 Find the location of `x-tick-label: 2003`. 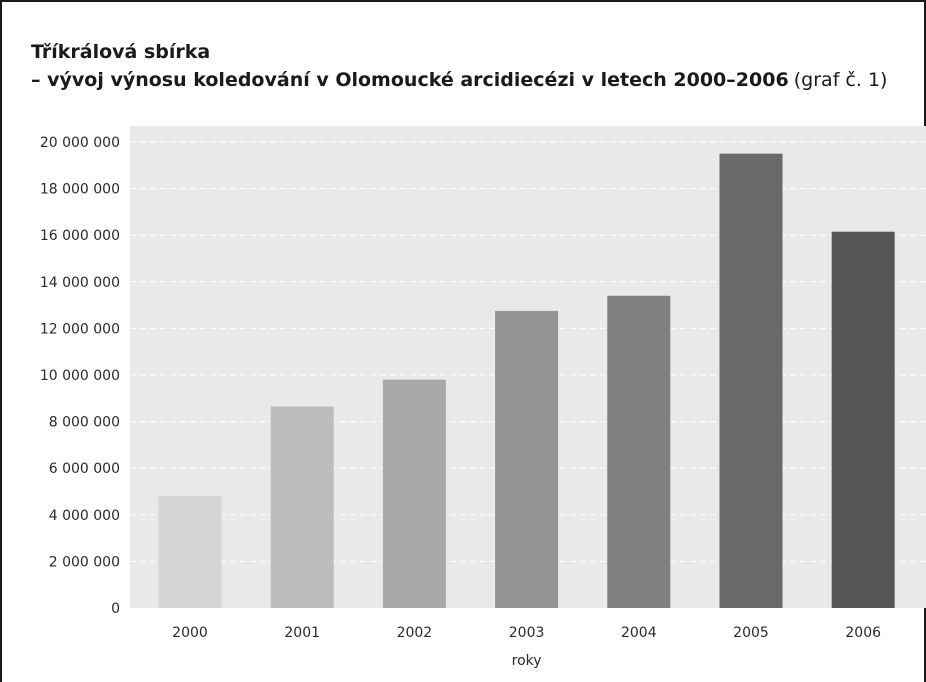

x-tick-label: 2003 is located at coordinates (527, 633).